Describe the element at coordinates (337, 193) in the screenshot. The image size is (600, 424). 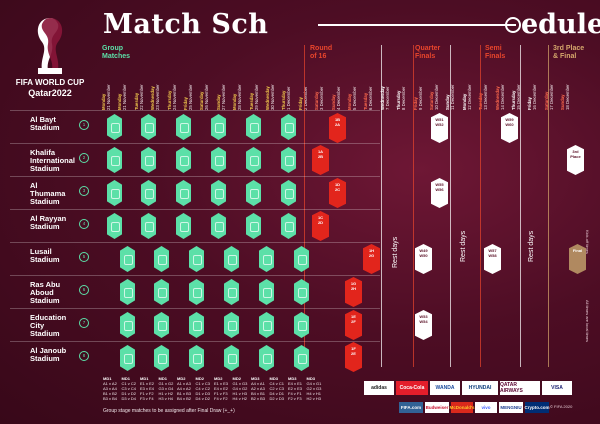
I see `knockout-match: 1D 2C` at that location.